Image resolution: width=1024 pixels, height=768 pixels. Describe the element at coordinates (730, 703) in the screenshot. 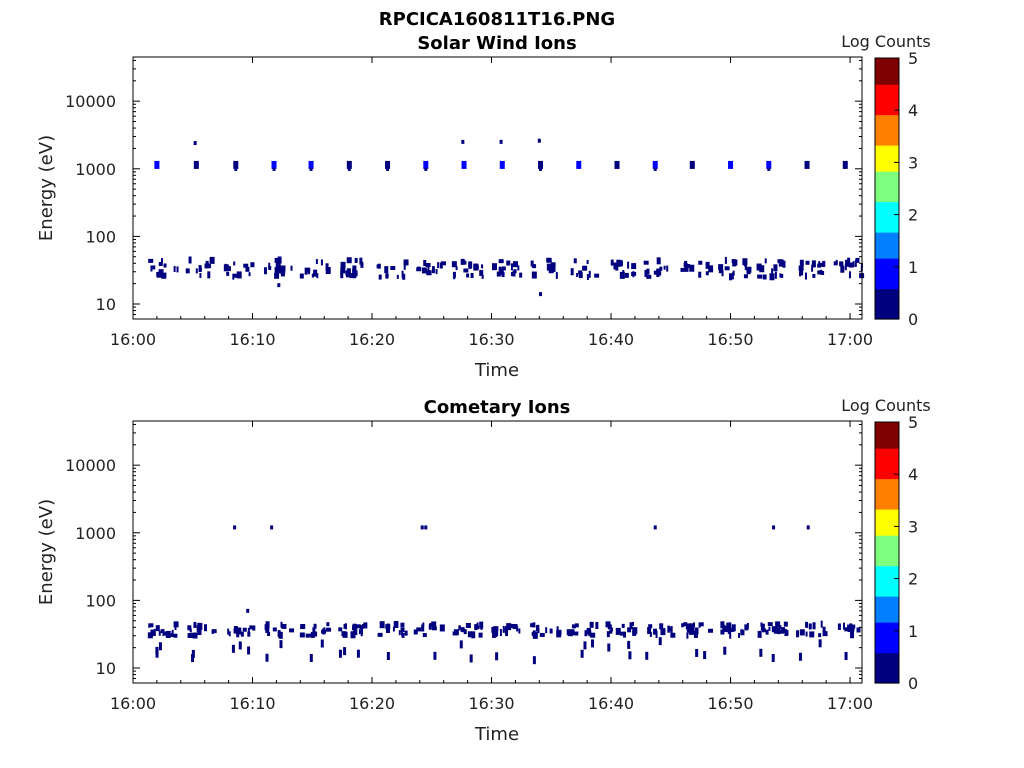

I see `x-tick-label: 16:50` at that location.